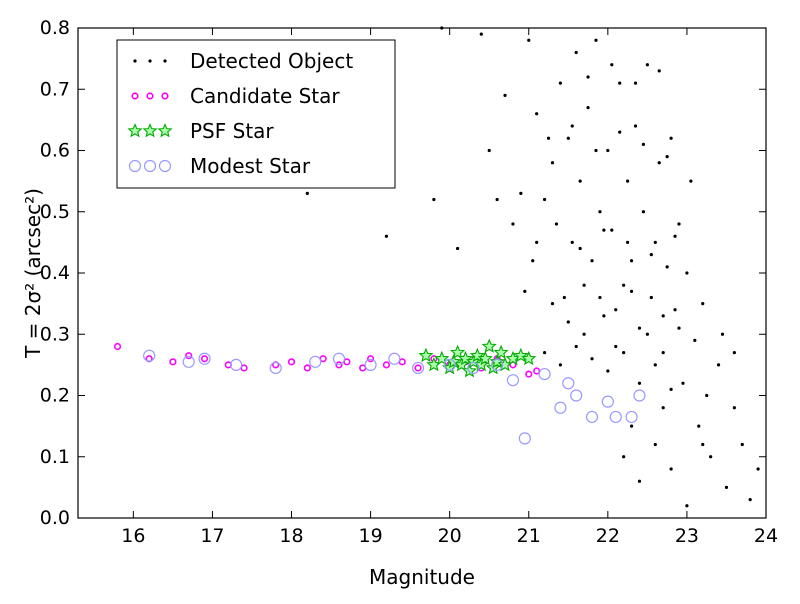  What do you see at coordinates (529, 536) in the screenshot?
I see `x-tick-label: 21` at bounding box center [529, 536].